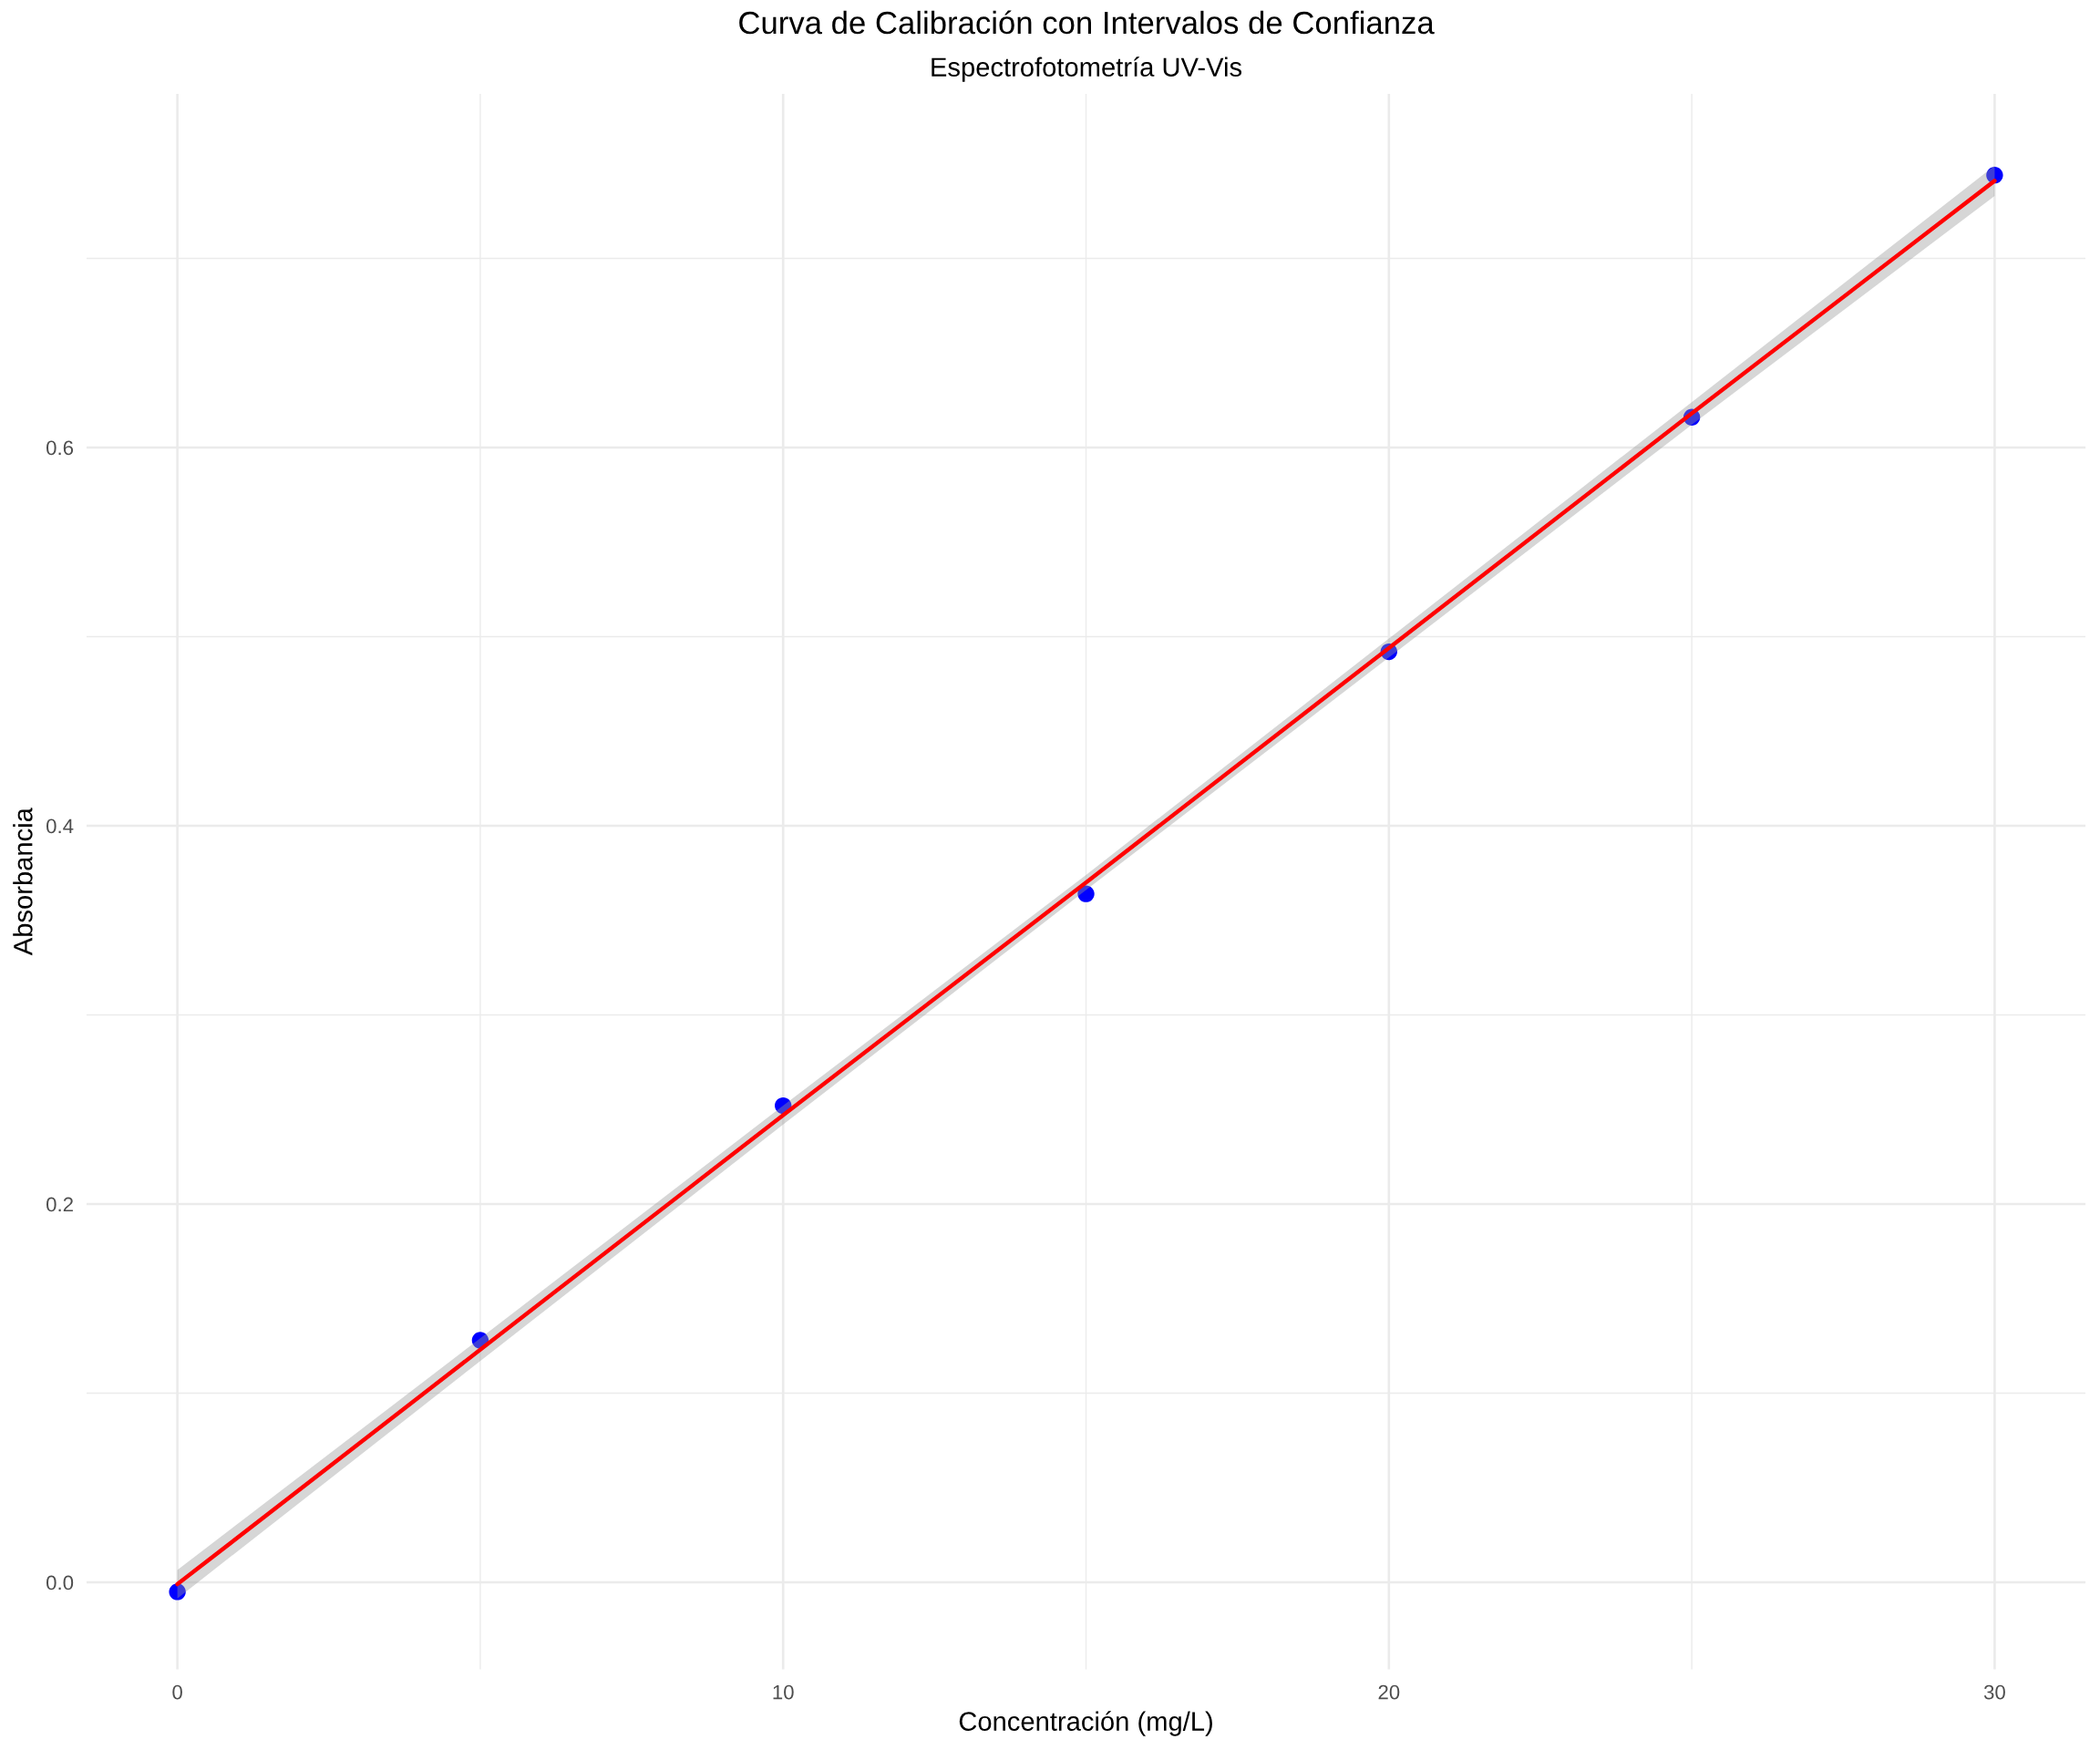  Describe the element at coordinates (1087, 23) in the screenshot. I see `chart-title: Curva de Calibración con Intervalos de Confianza` at that location.